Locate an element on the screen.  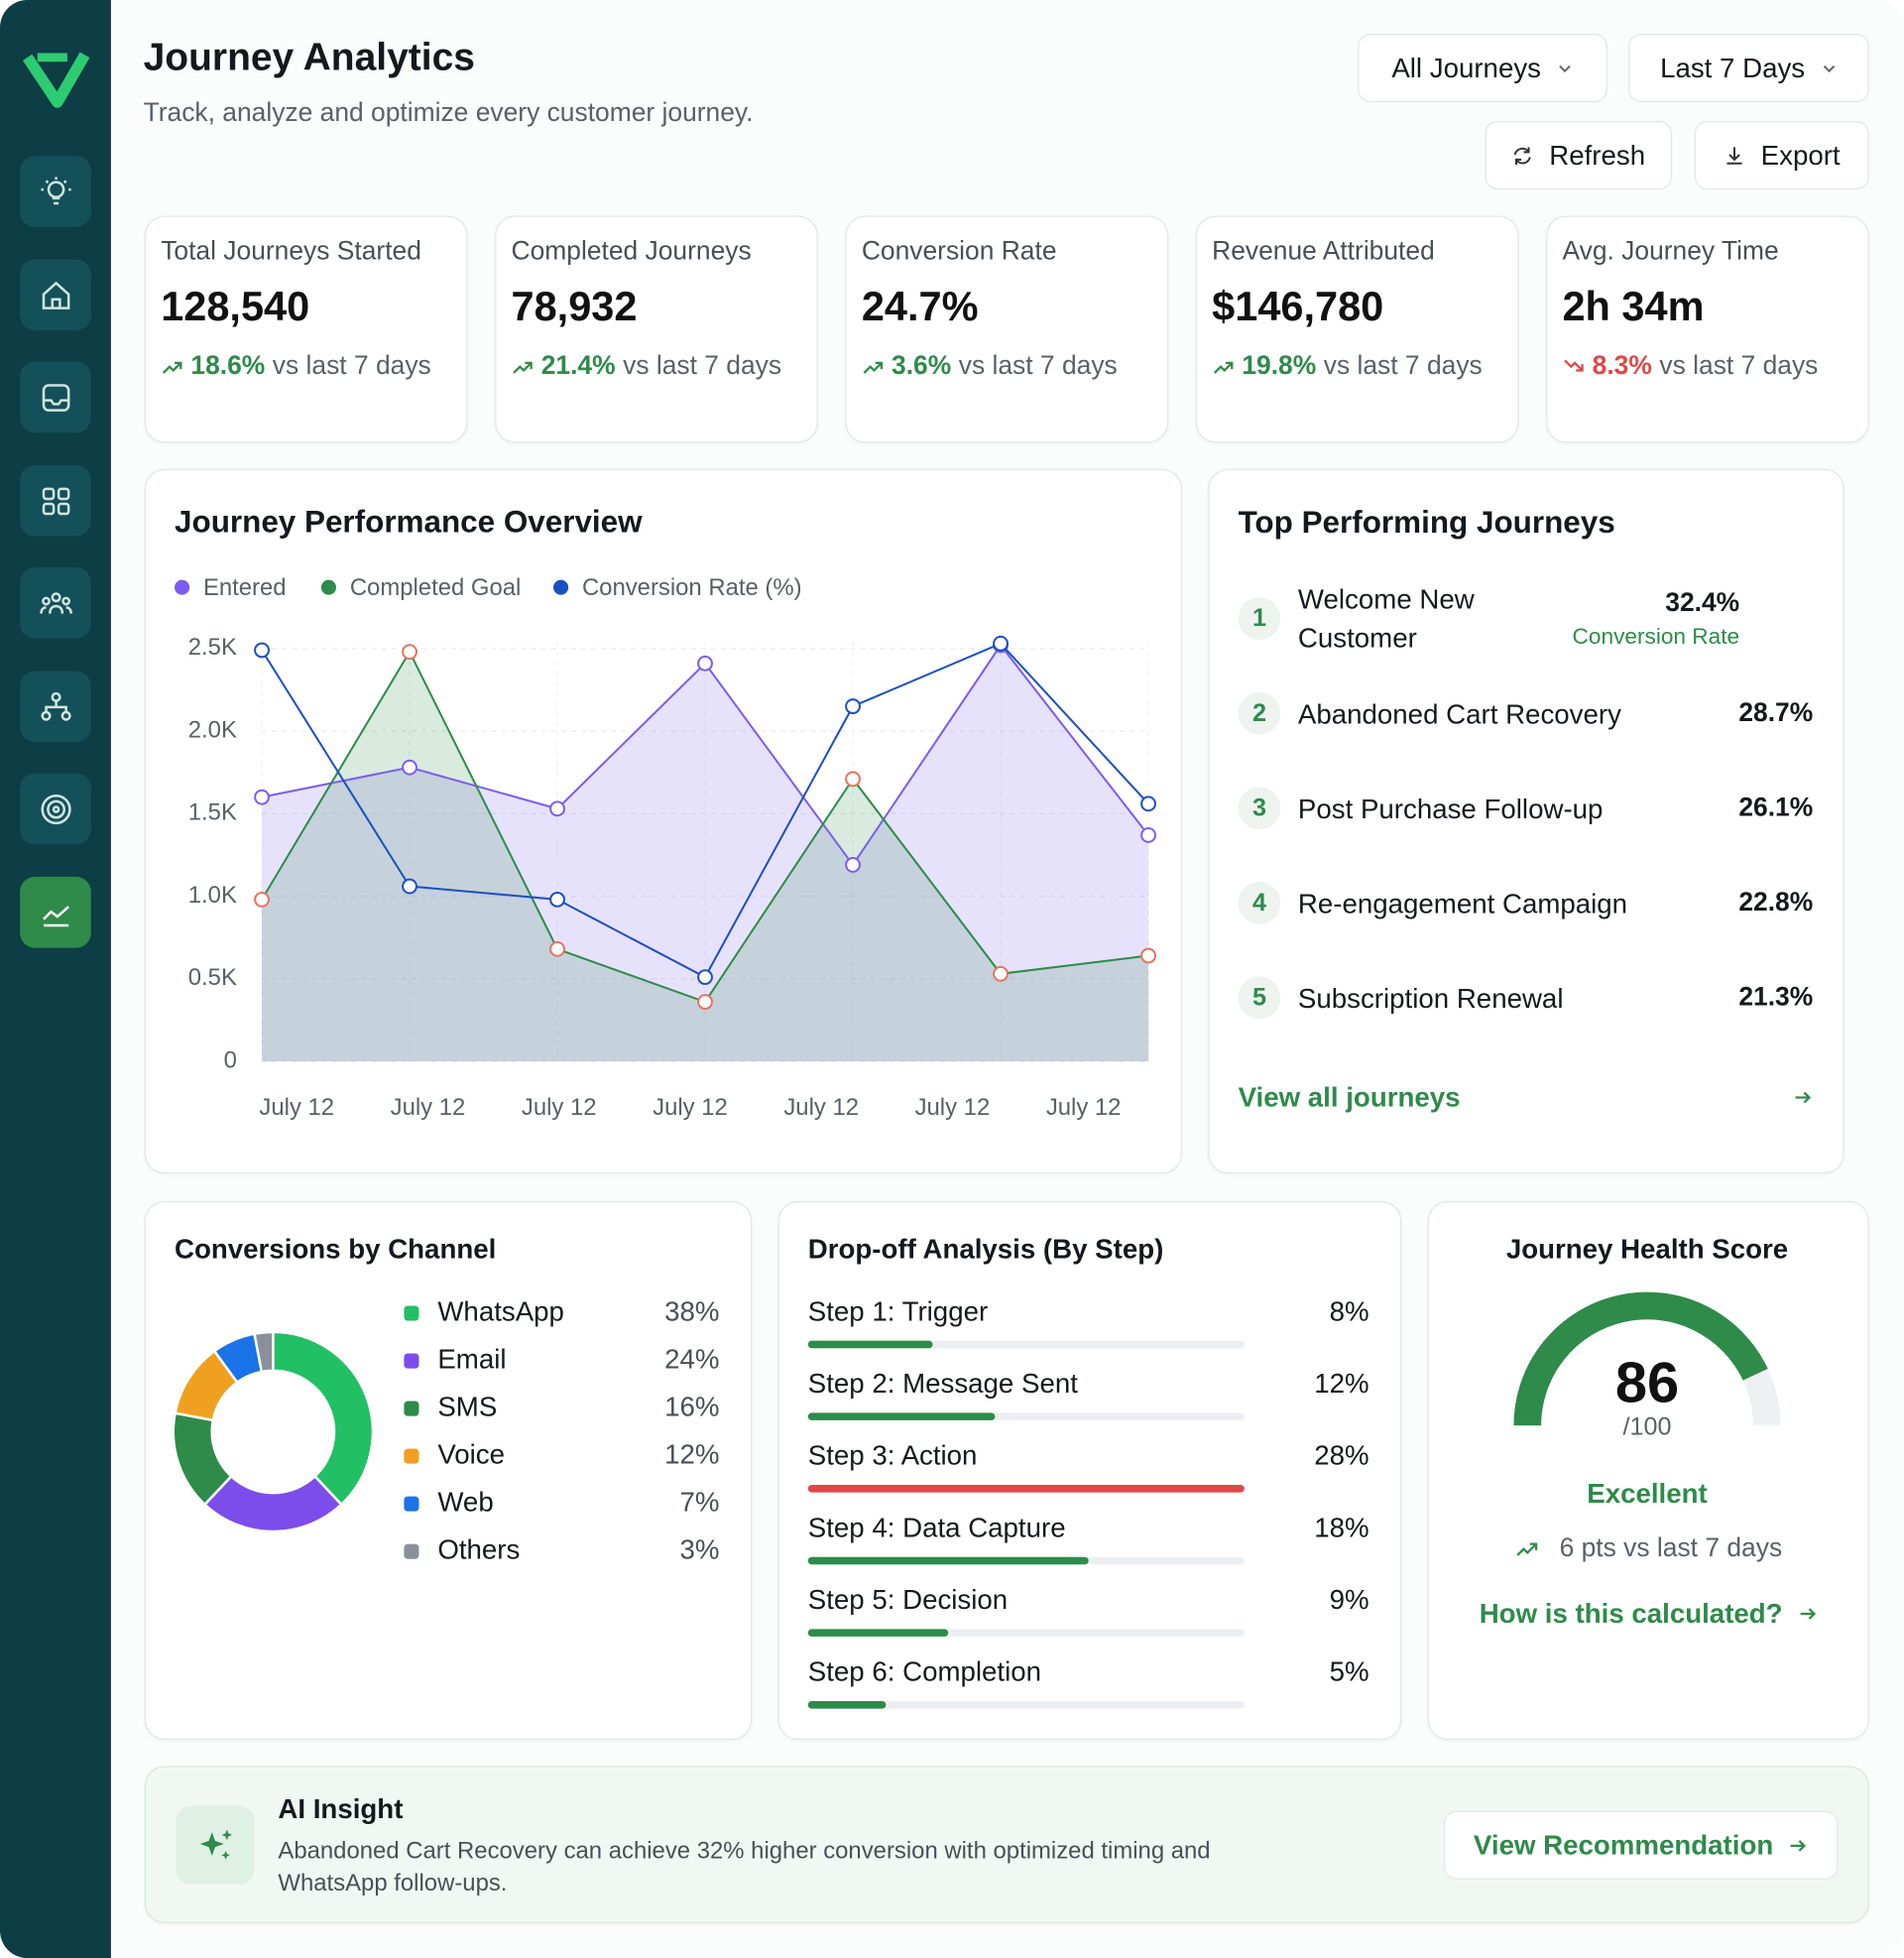
export-button: Export is located at coordinates (1781, 155).